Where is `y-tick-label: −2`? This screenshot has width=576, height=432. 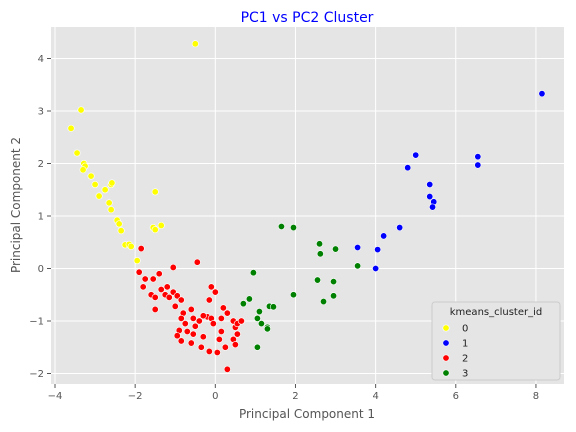
y-tick-label: −2 is located at coordinates (36, 374).